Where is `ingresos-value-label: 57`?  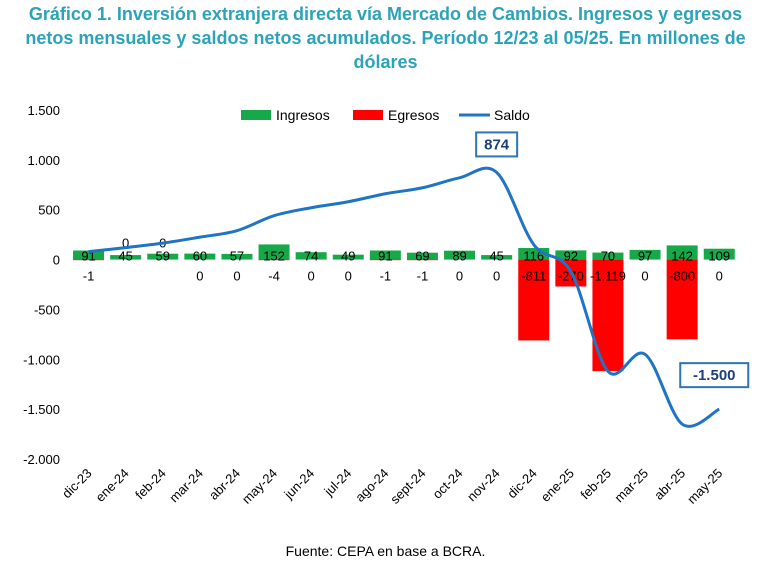
ingresos-value-label: 57 is located at coordinates (237, 256).